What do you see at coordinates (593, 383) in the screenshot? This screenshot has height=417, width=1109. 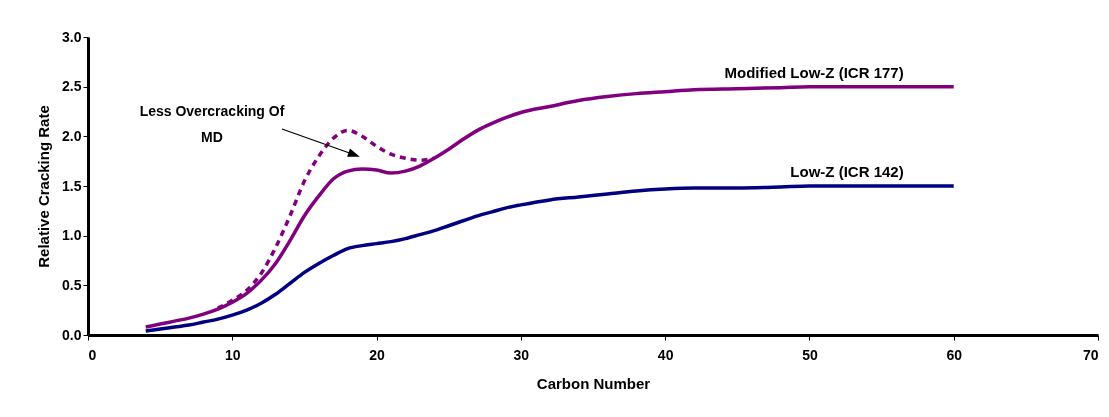 I see `x-axis-title: Carbon Number` at bounding box center [593, 383].